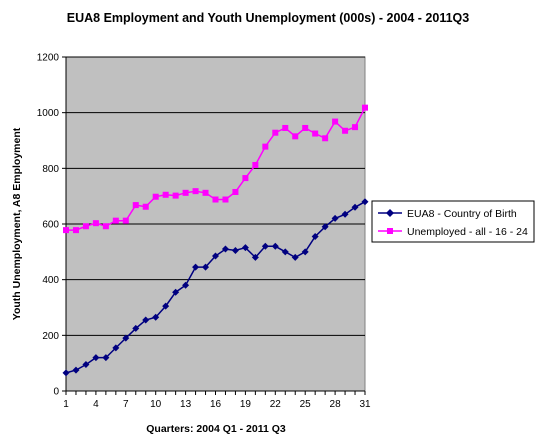 Image resolution: width=538 pixels, height=441 pixels. Describe the element at coordinates (50, 336) in the screenshot. I see `y-tick-label: 200` at that location.